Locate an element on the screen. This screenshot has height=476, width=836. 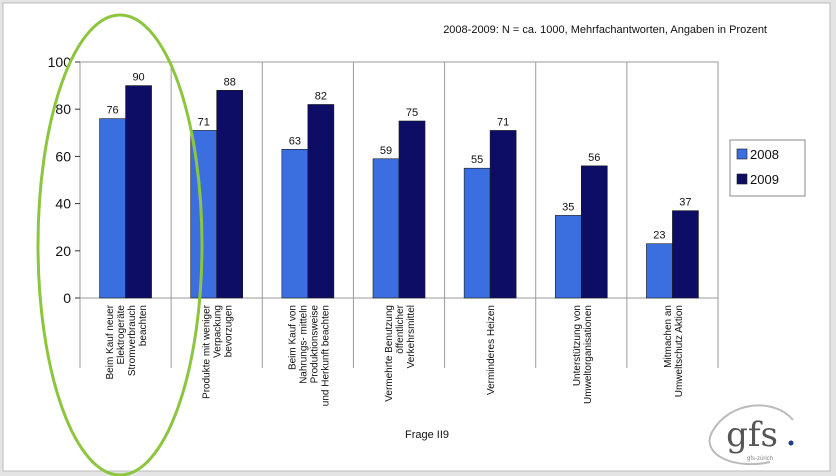
bar-value-label: 82 is located at coordinates (321, 96).